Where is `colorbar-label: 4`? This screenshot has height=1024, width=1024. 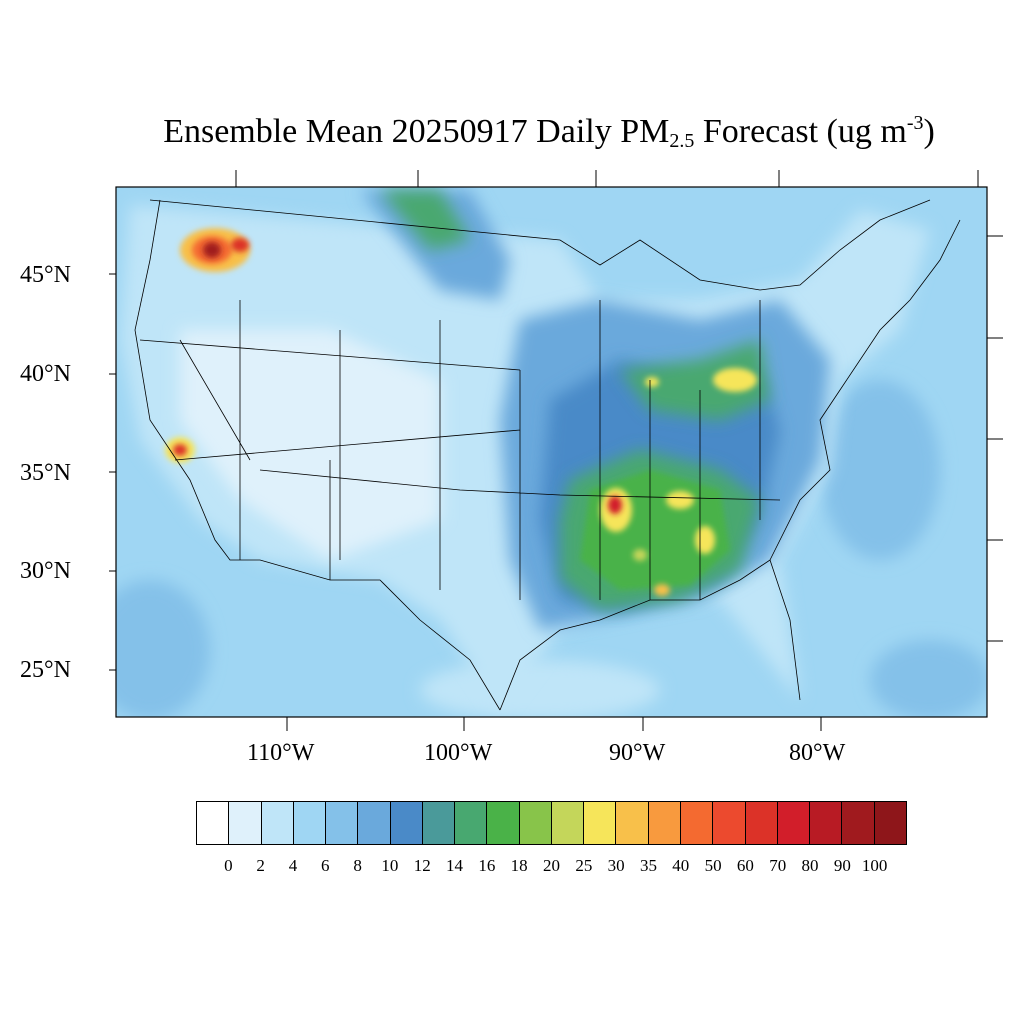 colorbar-label: 4 is located at coordinates (293, 865).